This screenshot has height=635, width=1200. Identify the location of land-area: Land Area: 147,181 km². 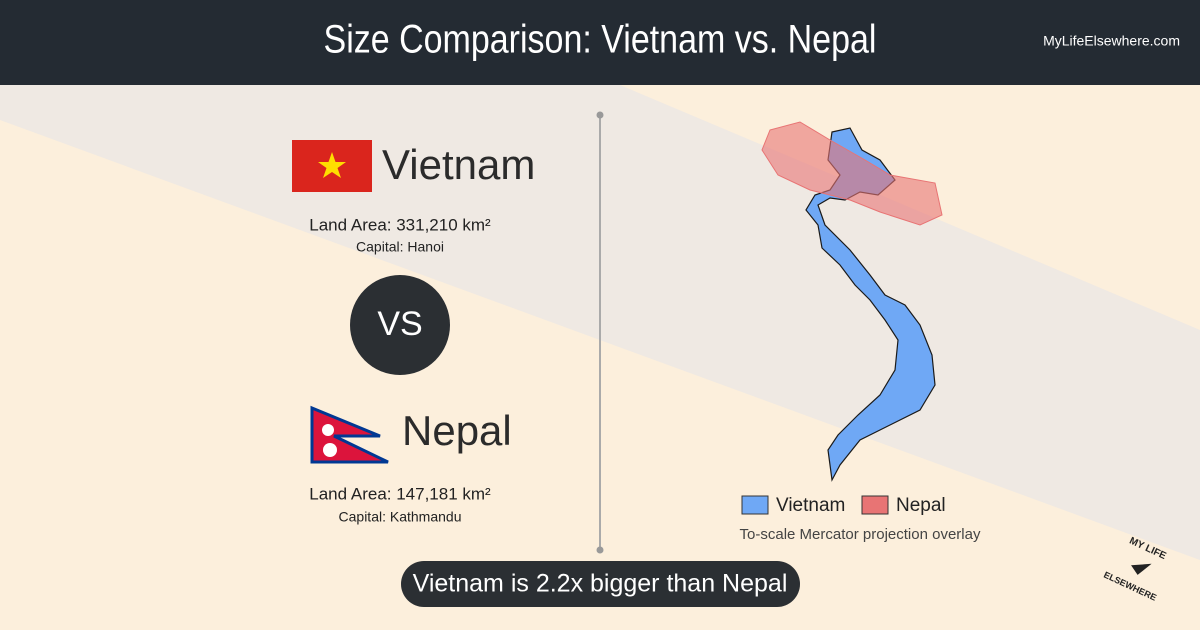
(400, 493).